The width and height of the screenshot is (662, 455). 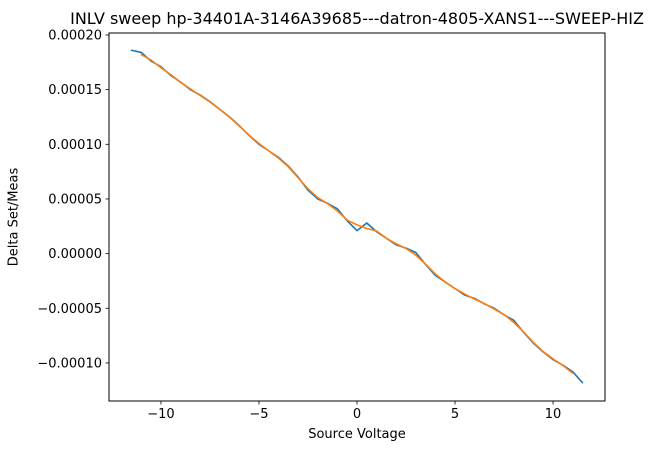 I want to click on y-tick-label: 0.00000, so click(x=75, y=254).